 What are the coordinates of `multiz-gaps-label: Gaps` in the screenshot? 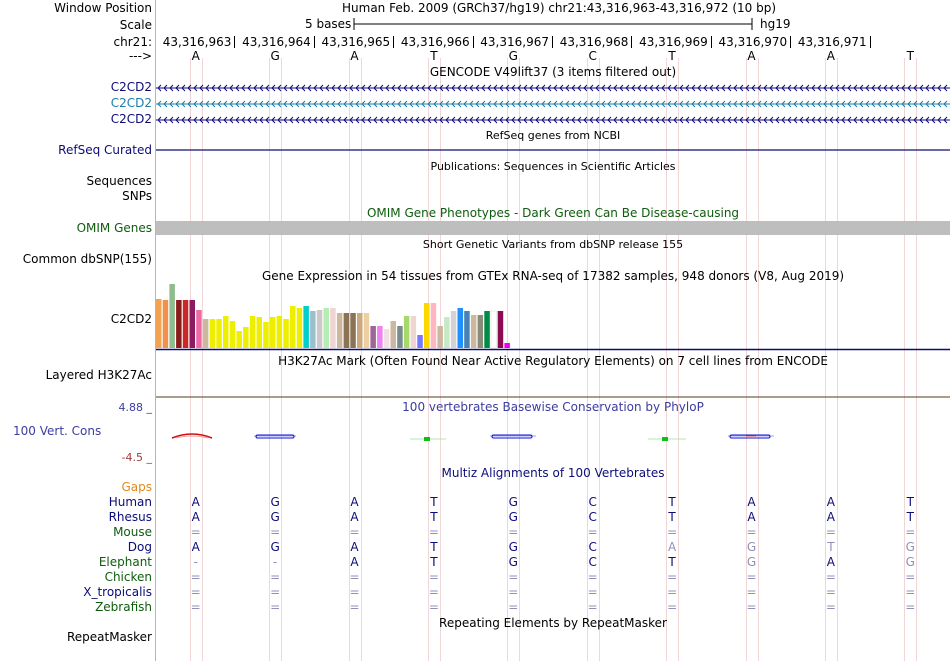 It's located at (136, 487).